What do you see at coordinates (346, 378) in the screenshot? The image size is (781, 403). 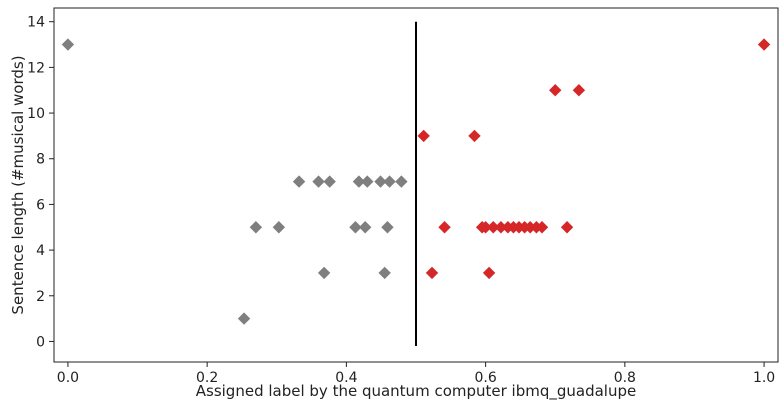 I see `x-tick-label: 0.4` at bounding box center [346, 378].